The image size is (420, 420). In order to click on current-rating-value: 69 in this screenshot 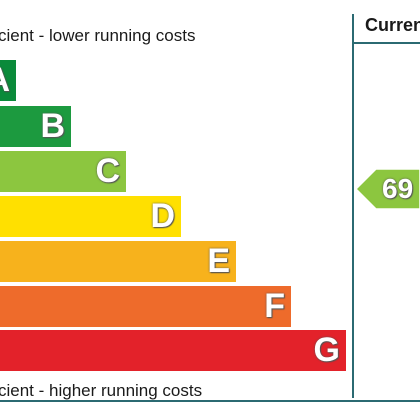, I will do `click(398, 188)`.